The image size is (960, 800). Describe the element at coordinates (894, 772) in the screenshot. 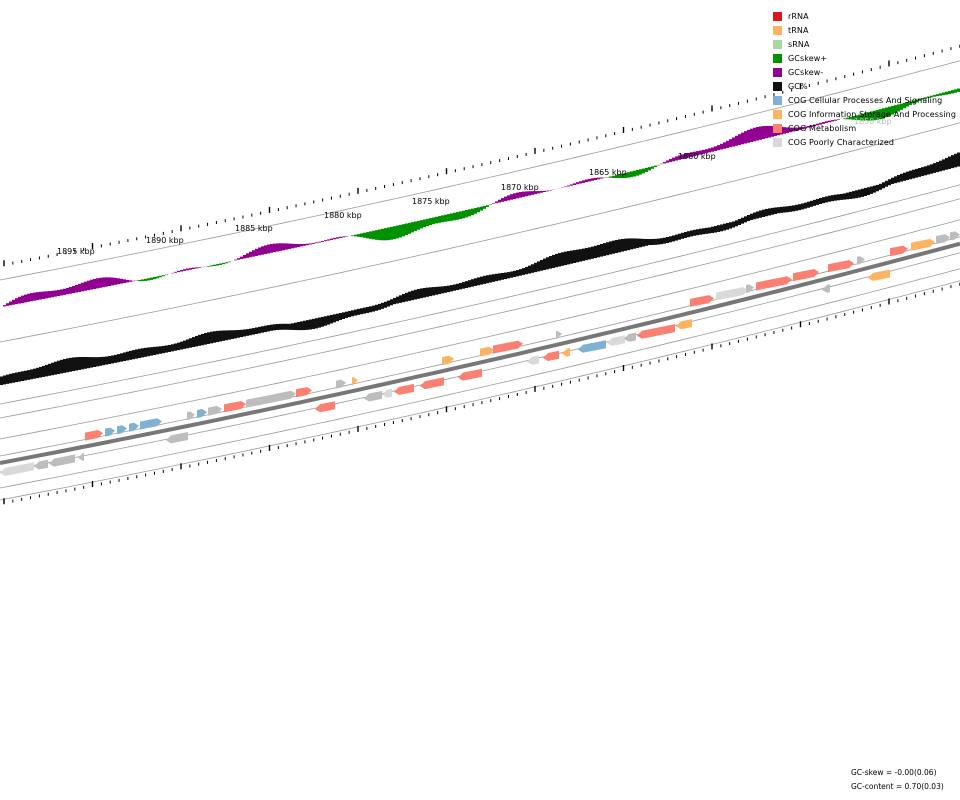

I see `gc-skew-stat: GC-skew = -0.00(0.06)` at that location.